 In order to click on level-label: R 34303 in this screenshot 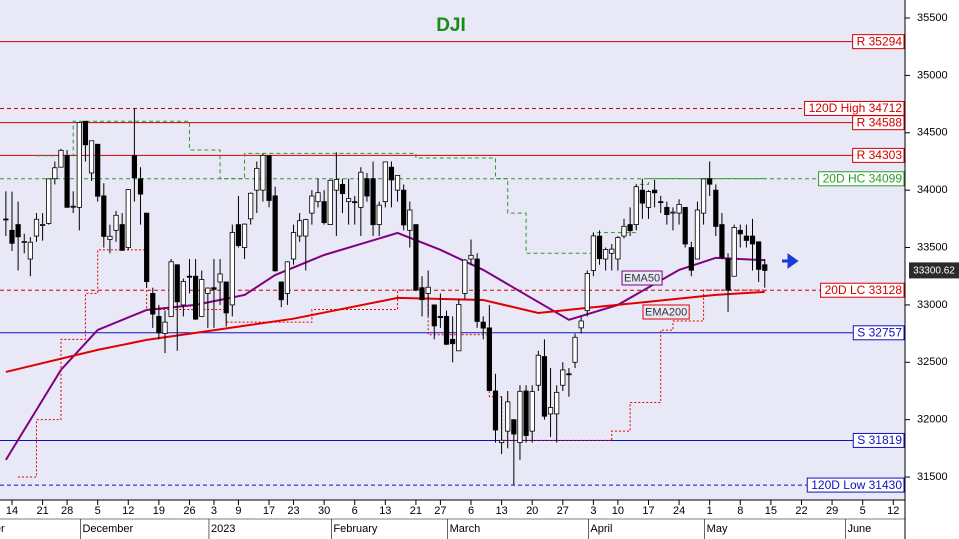, I will do `click(880, 155)`.